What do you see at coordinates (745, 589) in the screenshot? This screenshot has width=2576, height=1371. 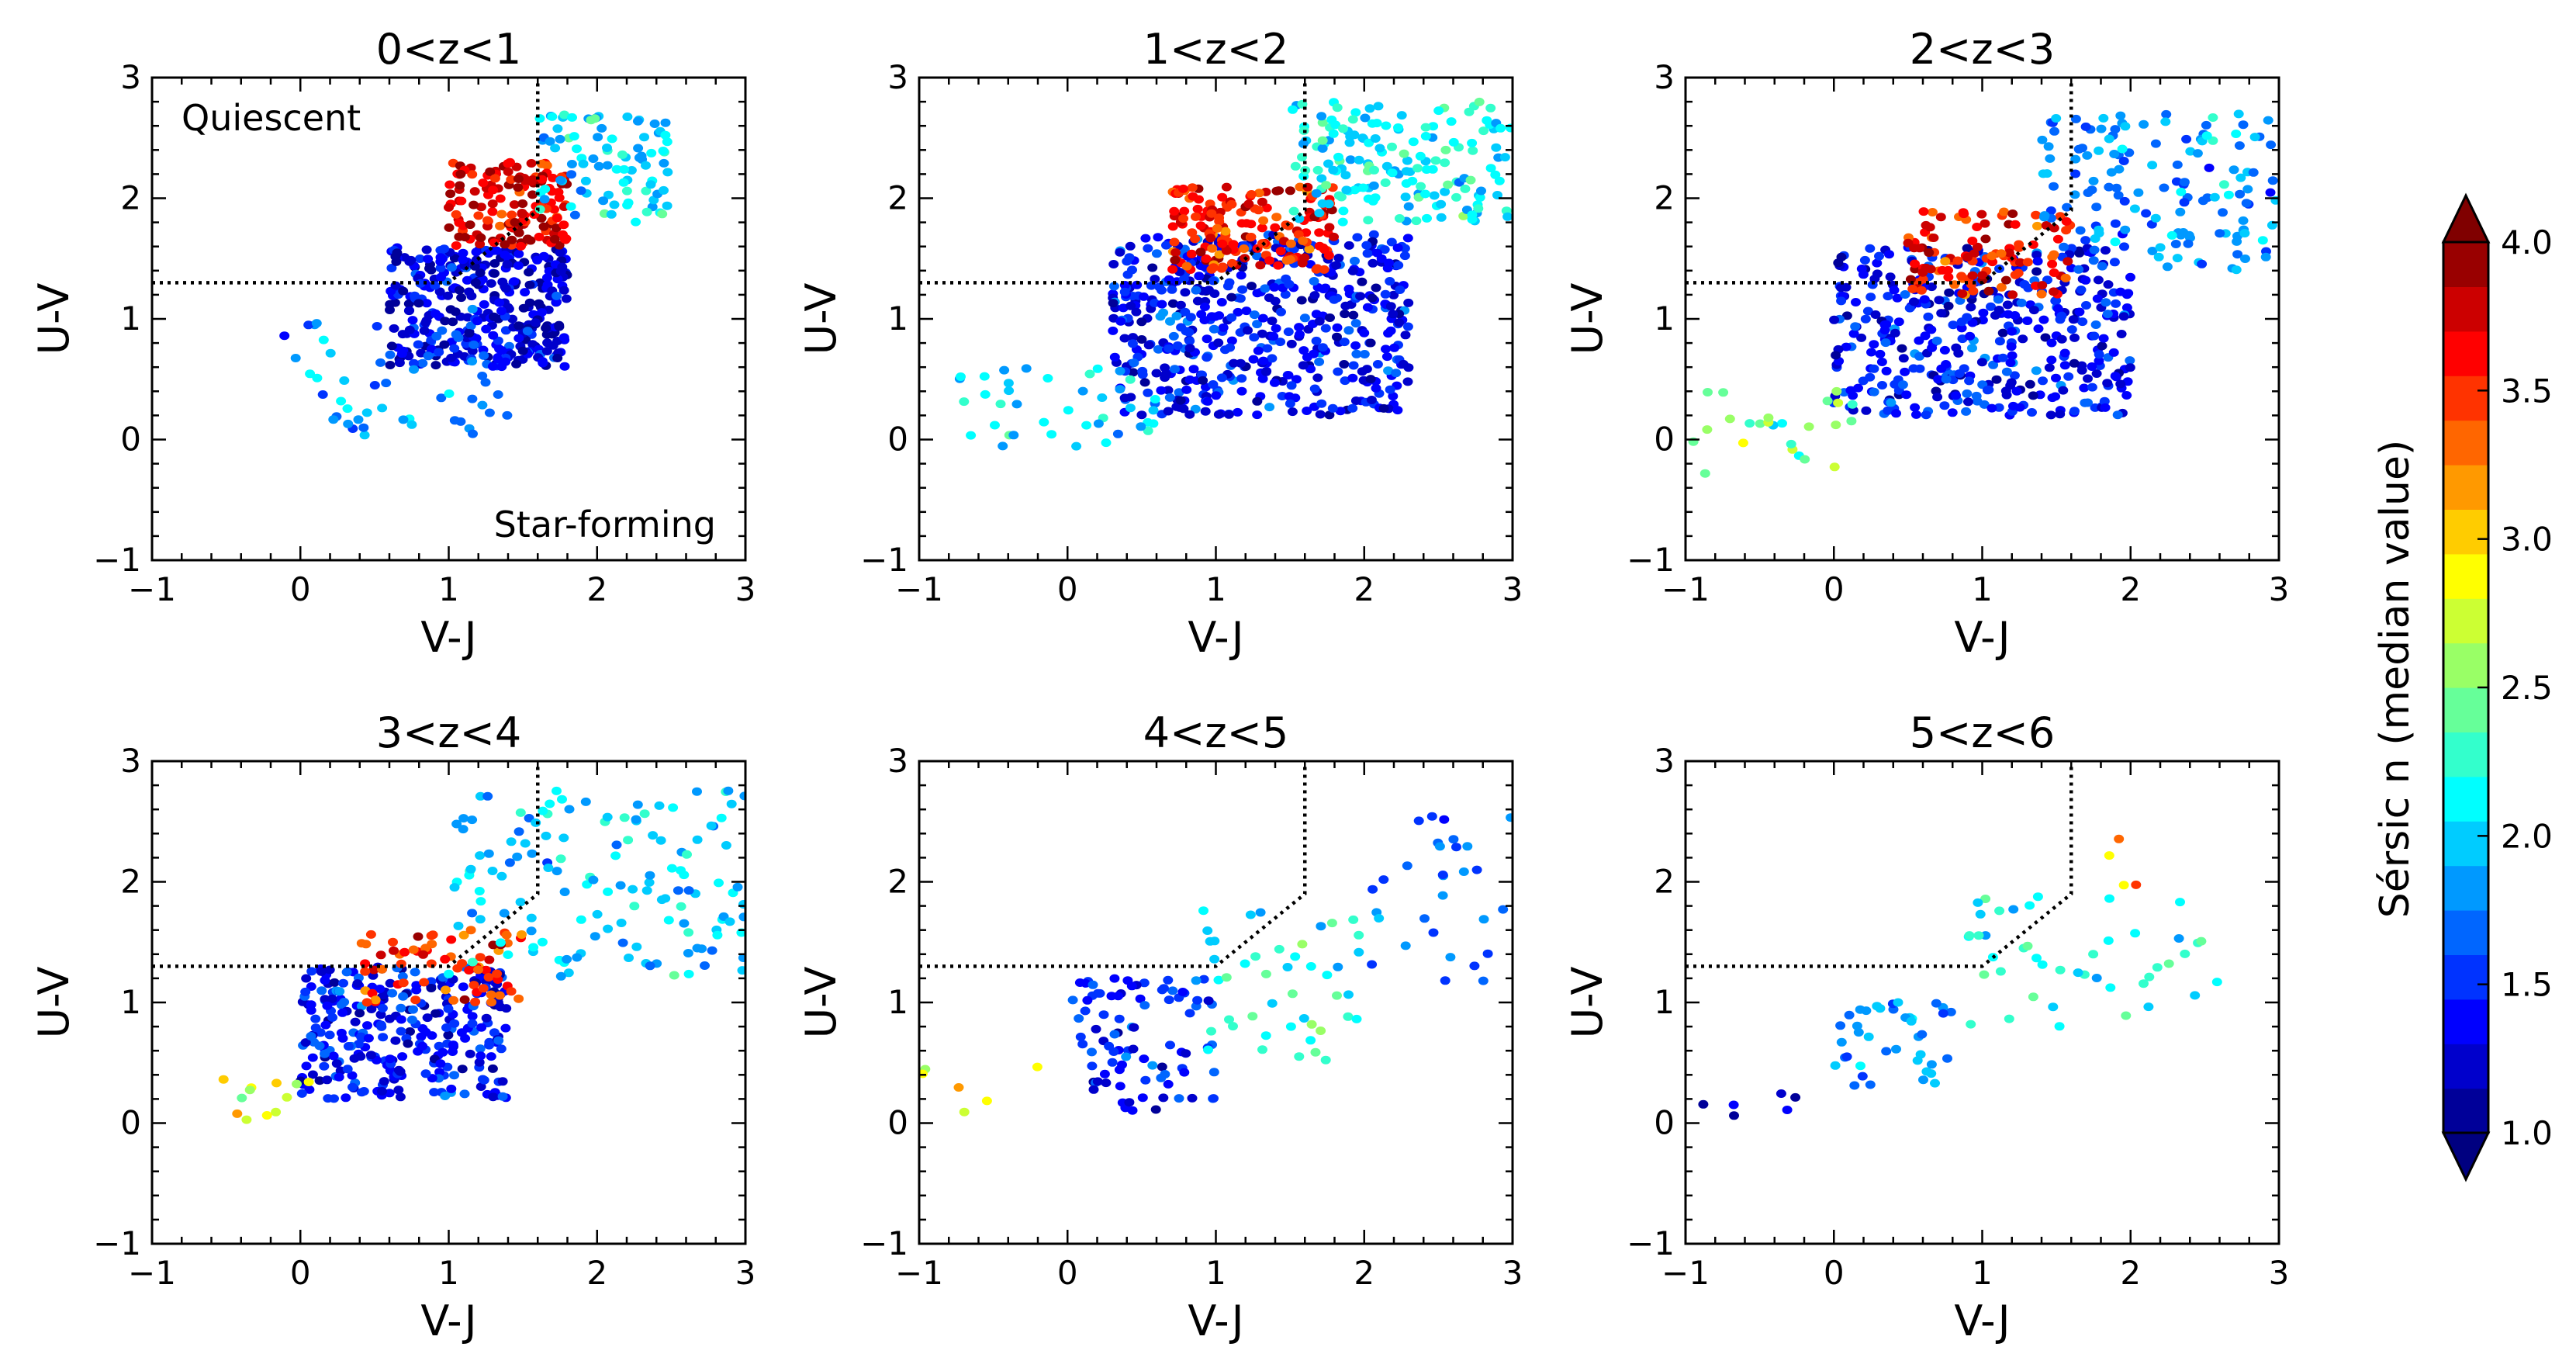 I see `x-tick-label: 3` at bounding box center [745, 589].